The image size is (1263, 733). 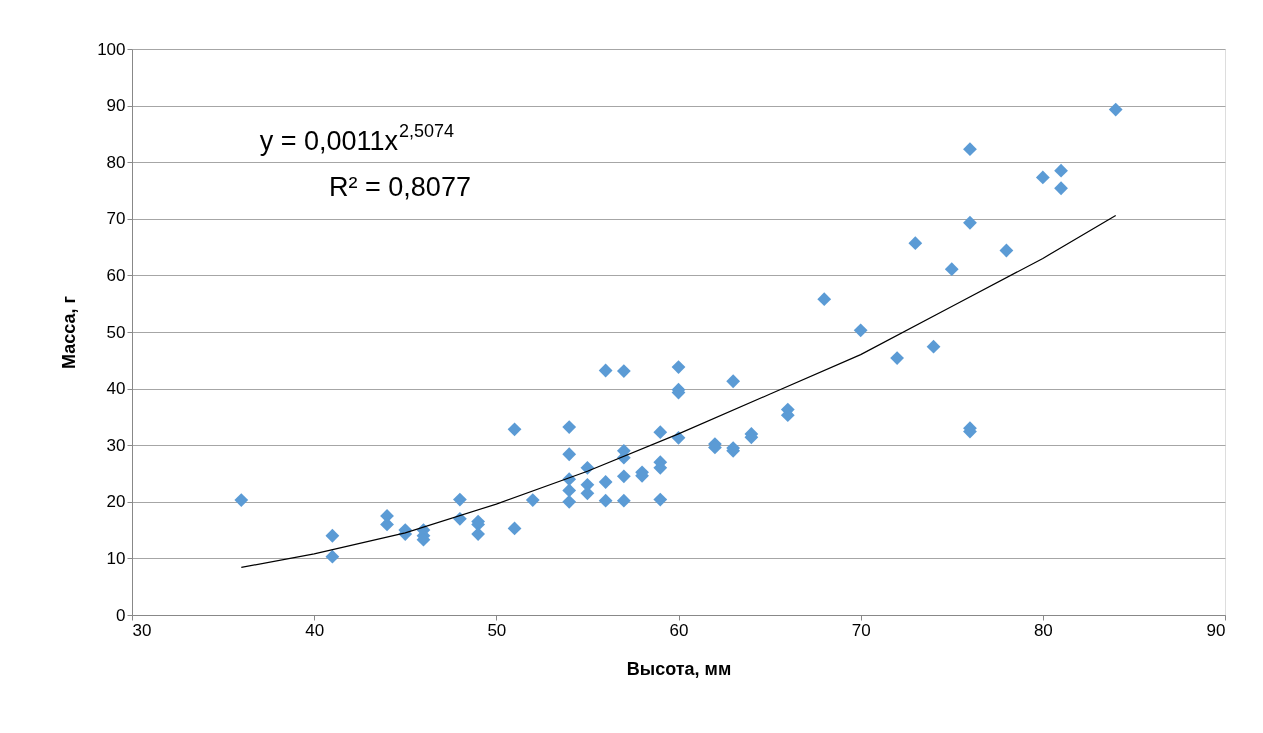 I want to click on x-tick-label: 40, so click(x=315, y=630).